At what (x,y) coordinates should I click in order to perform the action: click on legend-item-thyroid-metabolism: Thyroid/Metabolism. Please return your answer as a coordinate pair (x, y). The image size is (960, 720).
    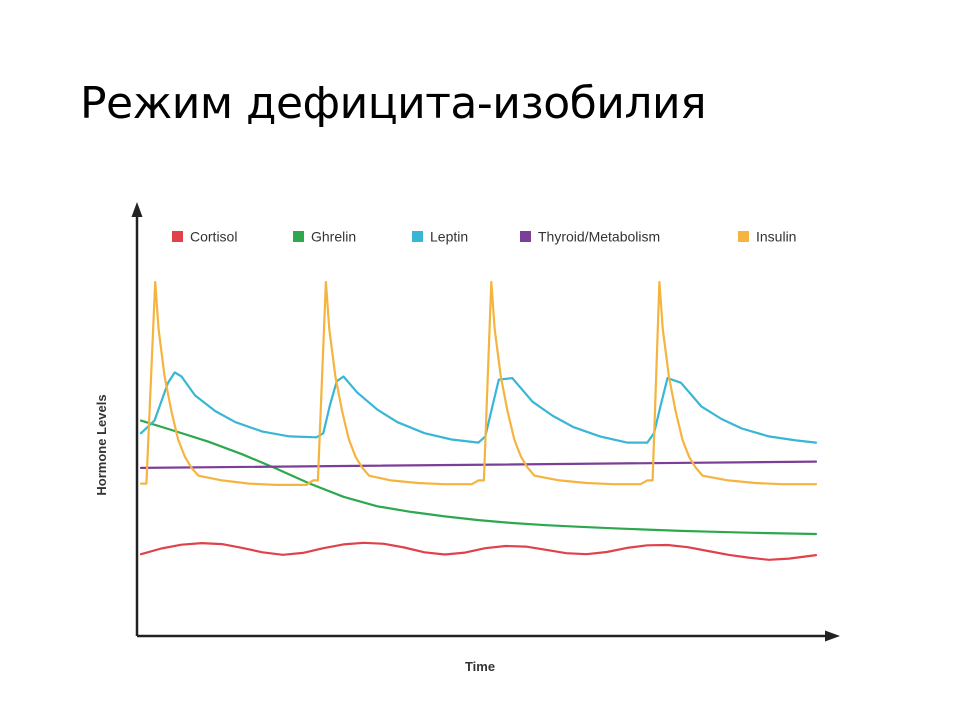
    Looking at the image, I should click on (590, 237).